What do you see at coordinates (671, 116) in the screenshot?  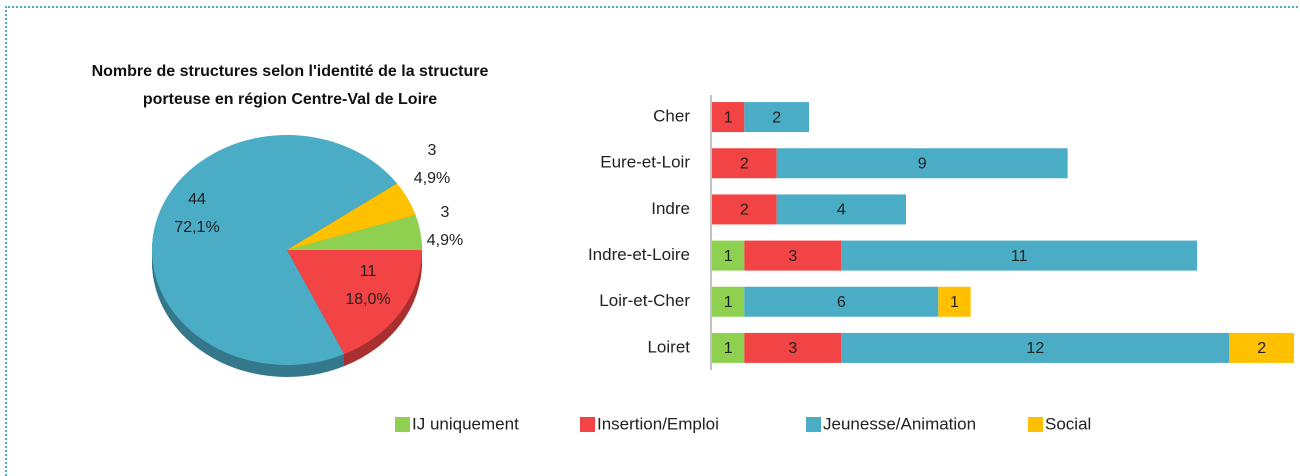 I see `category-label: Cher` at bounding box center [671, 116].